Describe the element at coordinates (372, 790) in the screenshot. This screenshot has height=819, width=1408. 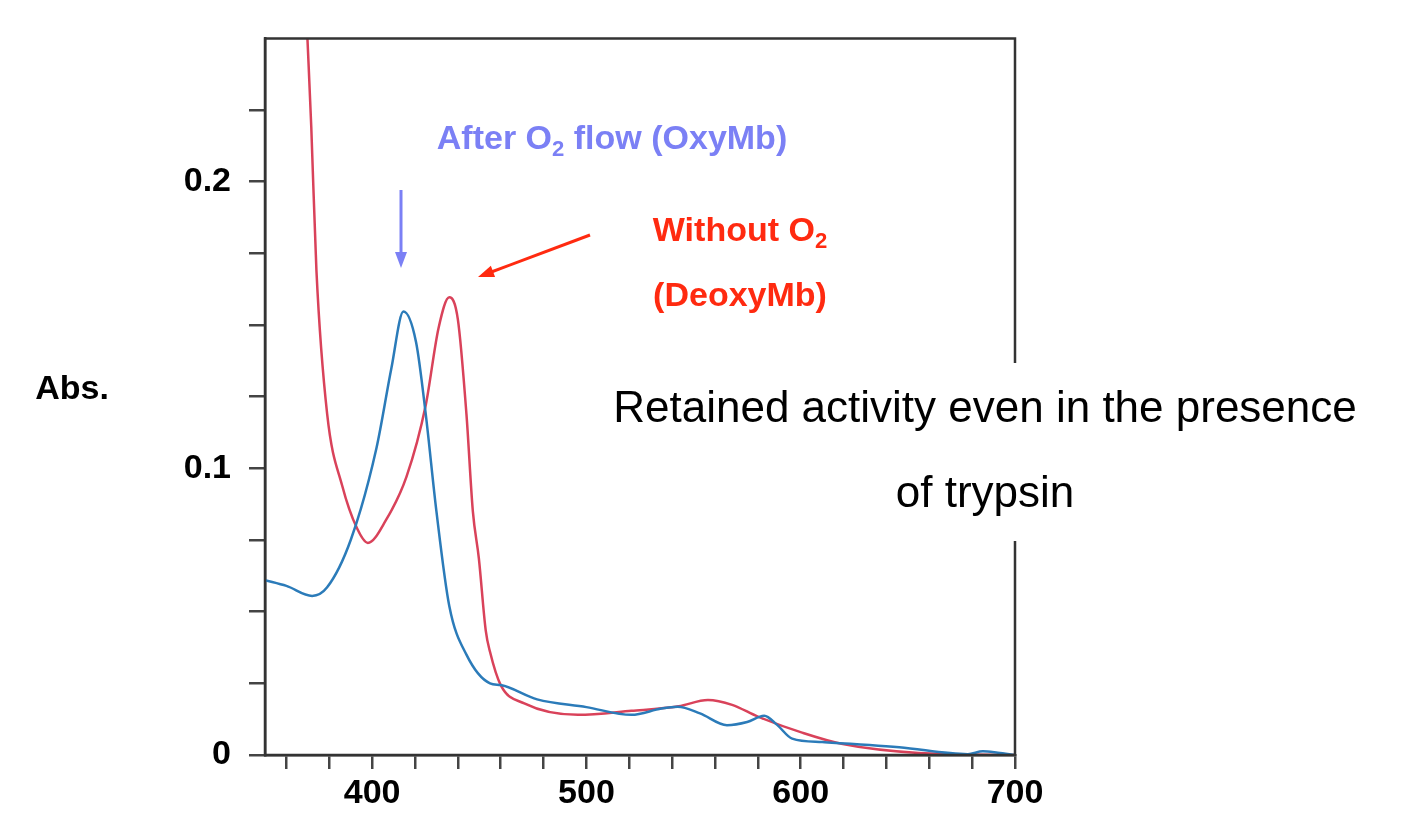
I see `x-tick-label: 400` at that location.